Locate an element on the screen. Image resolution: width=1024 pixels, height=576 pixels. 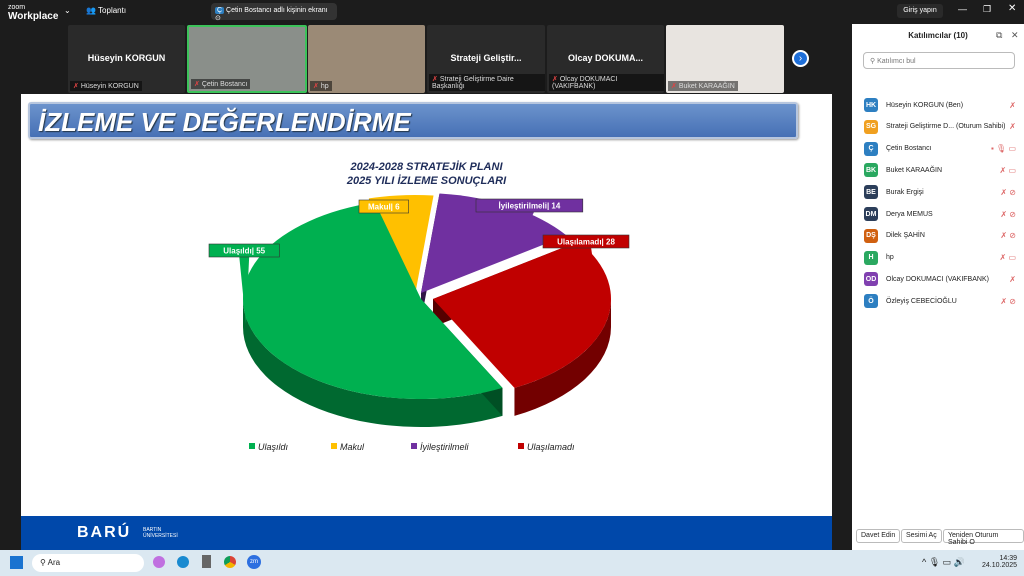
legend-swatch is located at coordinates (252, 446).